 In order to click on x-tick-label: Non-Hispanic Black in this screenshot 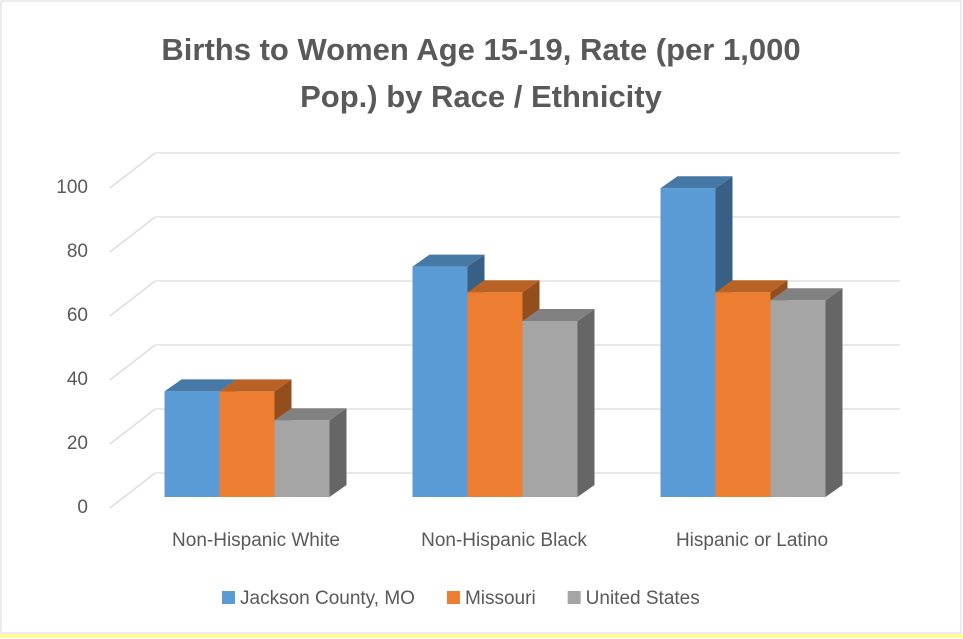, I will do `click(504, 540)`.